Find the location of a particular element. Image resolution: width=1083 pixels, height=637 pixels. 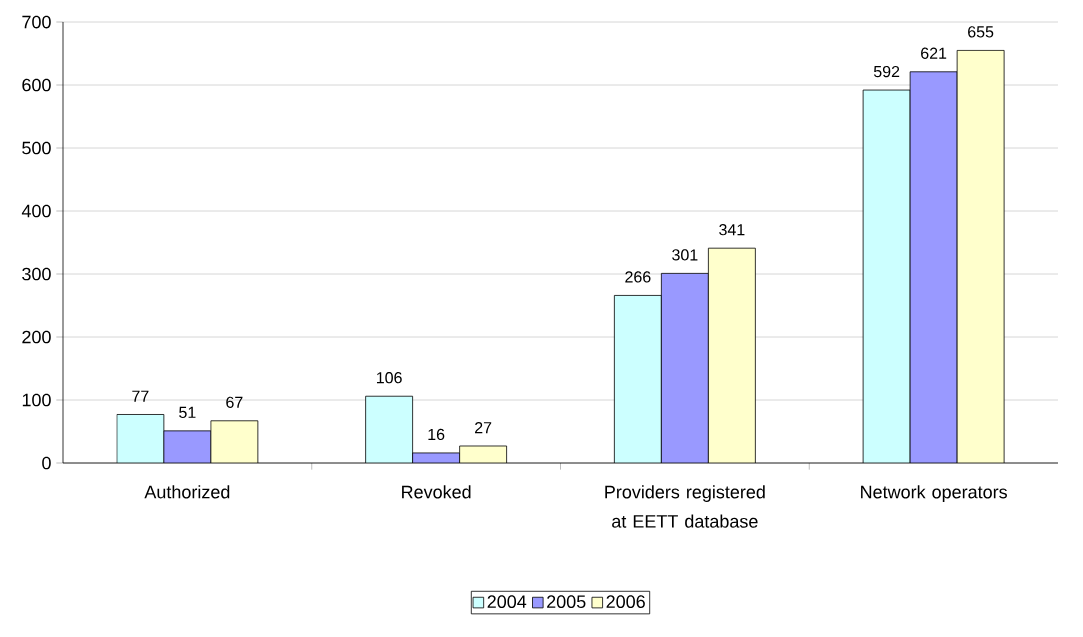

legend-label: 2005 is located at coordinates (566, 602).